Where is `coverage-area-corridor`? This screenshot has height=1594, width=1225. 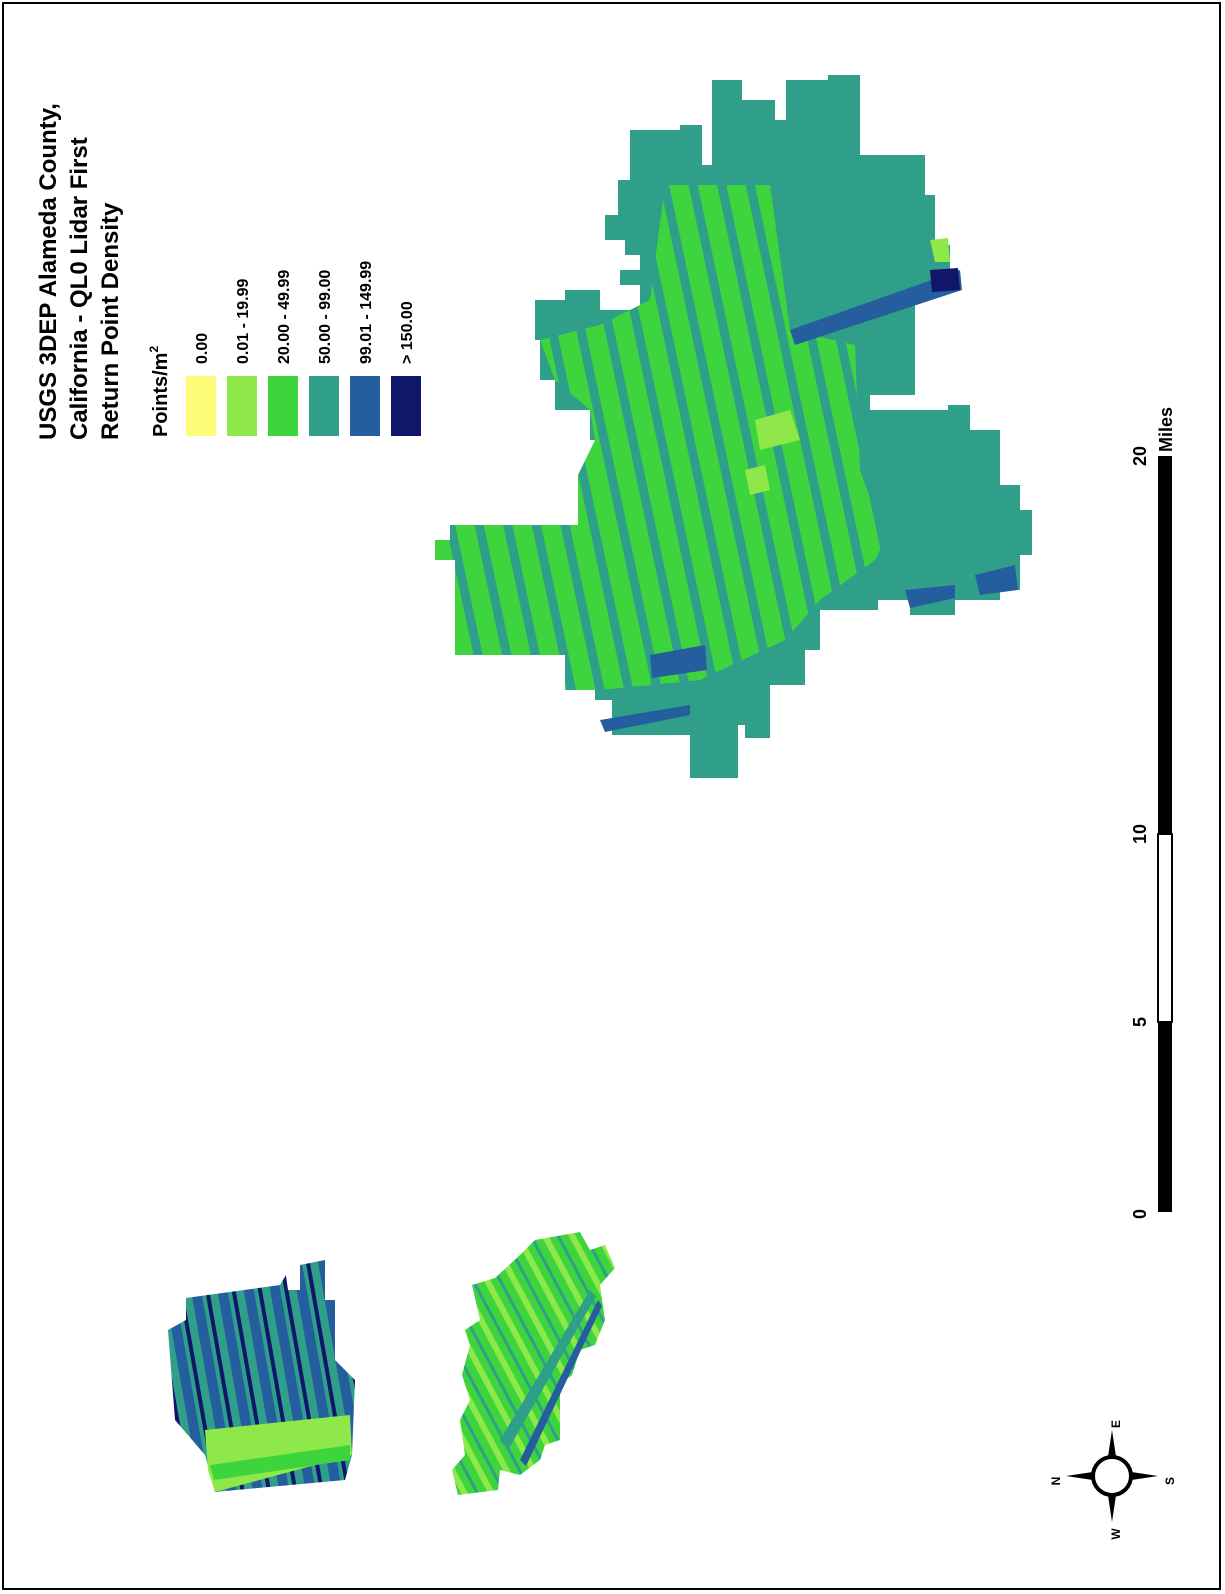 coverage-area-corridor is located at coordinates (533, 1363).